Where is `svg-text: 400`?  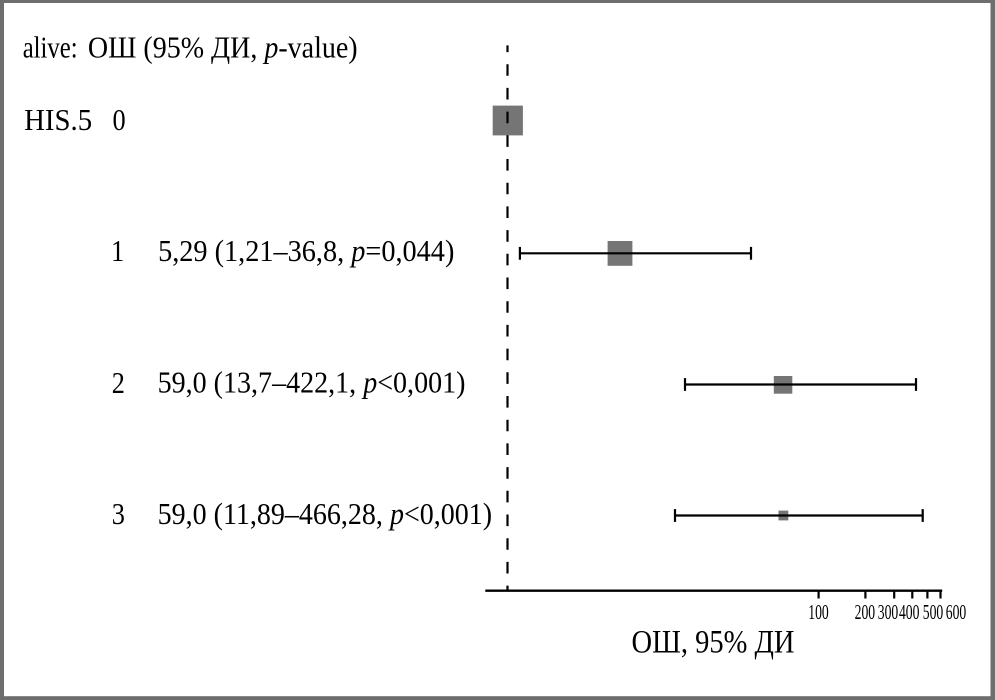
svg-text: 400 is located at coordinates (909, 612).